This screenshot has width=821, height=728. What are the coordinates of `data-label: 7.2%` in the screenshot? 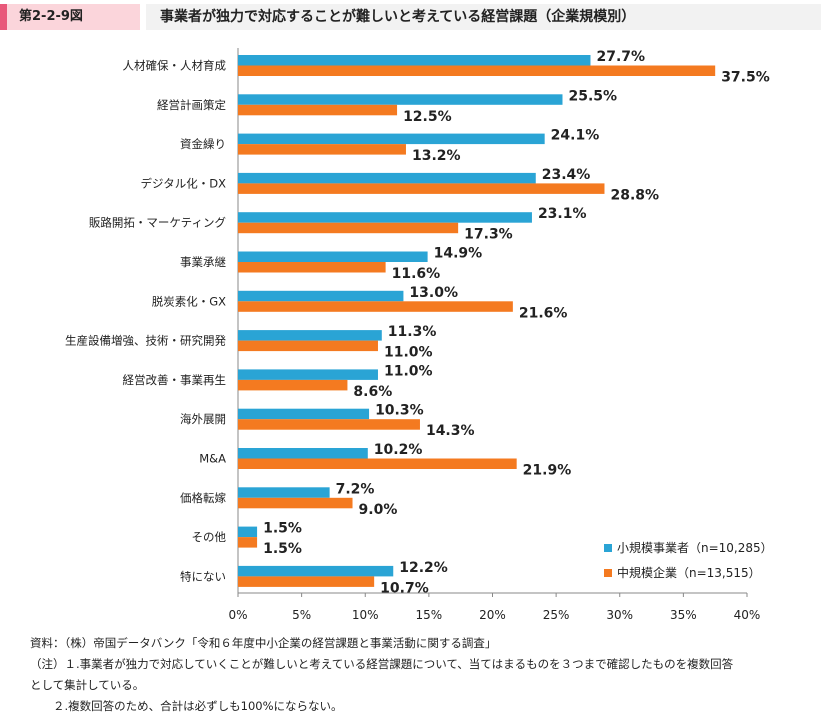 It's located at (355, 489).